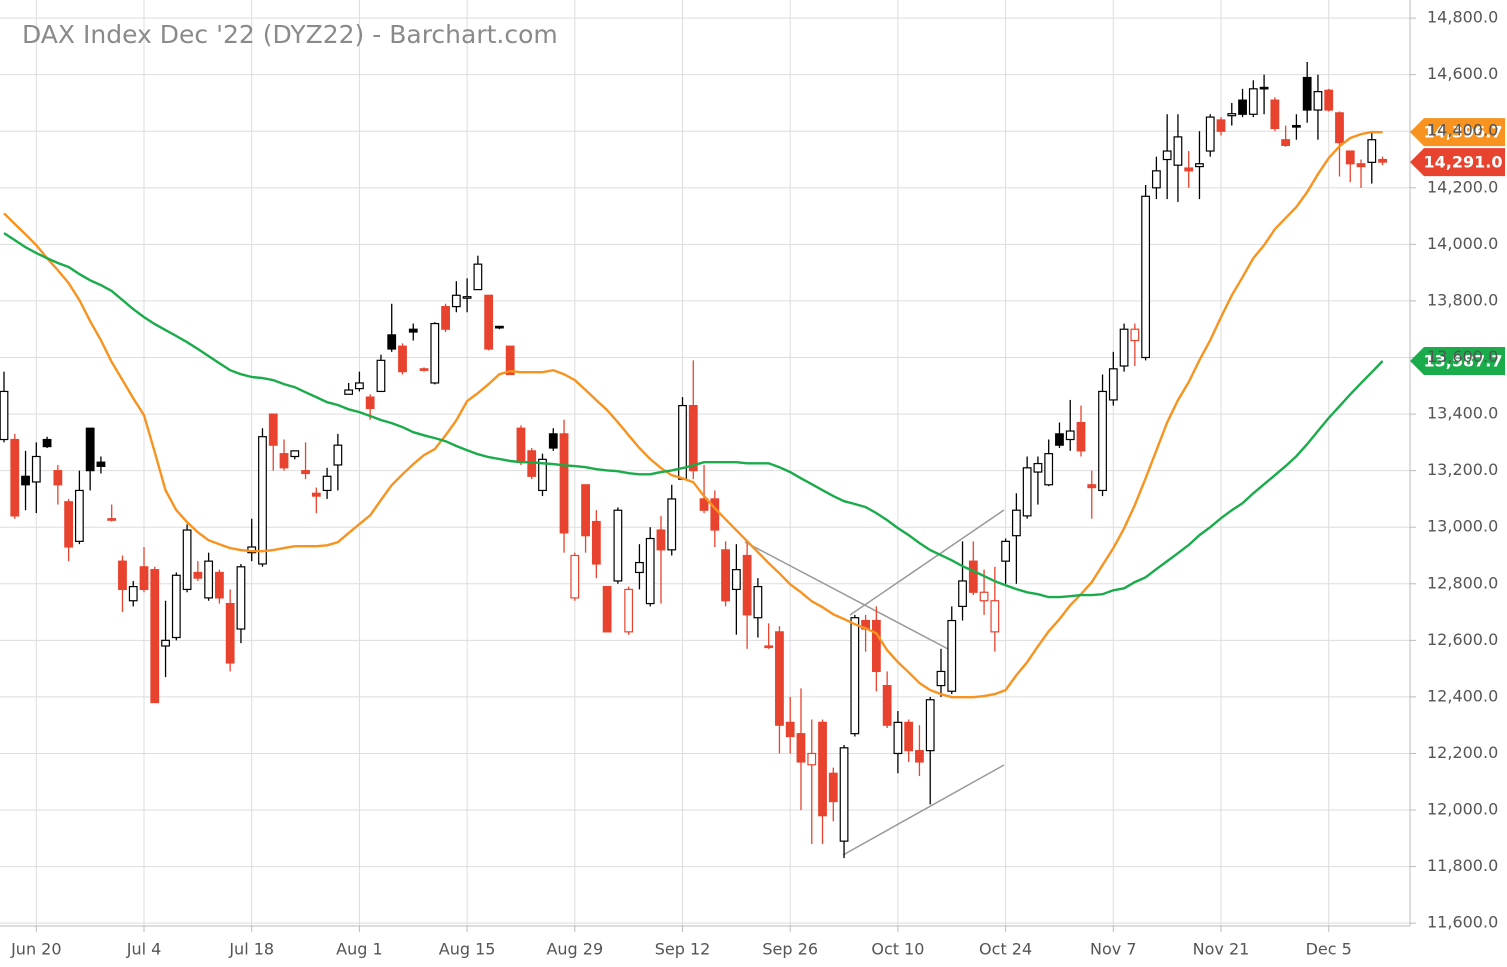  Describe the element at coordinates (251, 949) in the screenshot. I see `x-tick-label: Jul 18` at that location.